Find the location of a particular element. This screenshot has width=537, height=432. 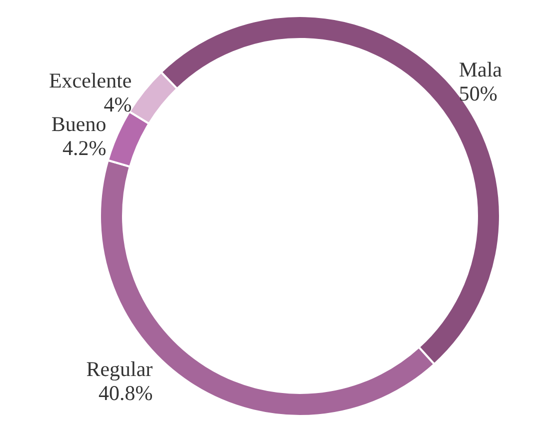

slice-label: Bueno is located at coordinates (78, 124).